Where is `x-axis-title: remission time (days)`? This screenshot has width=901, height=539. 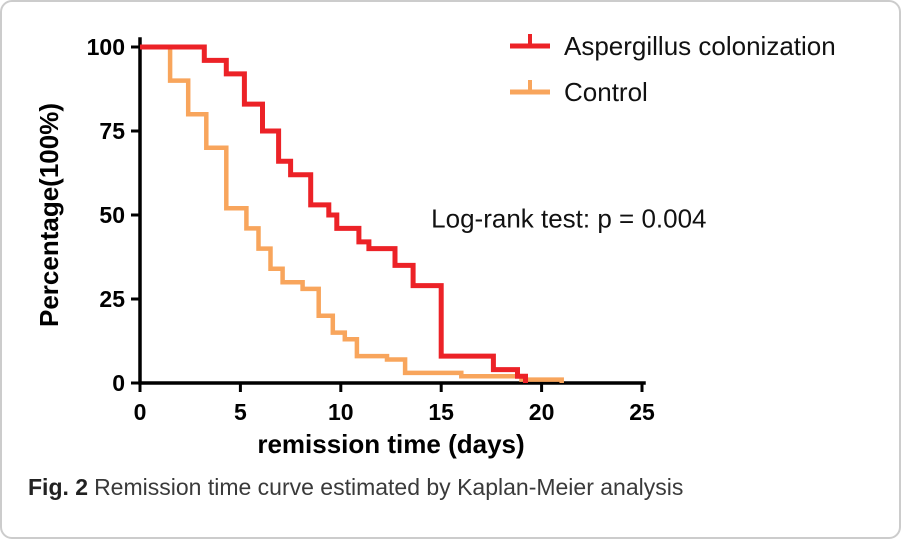
x-axis-title: remission time (days) is located at coordinates (390, 444).